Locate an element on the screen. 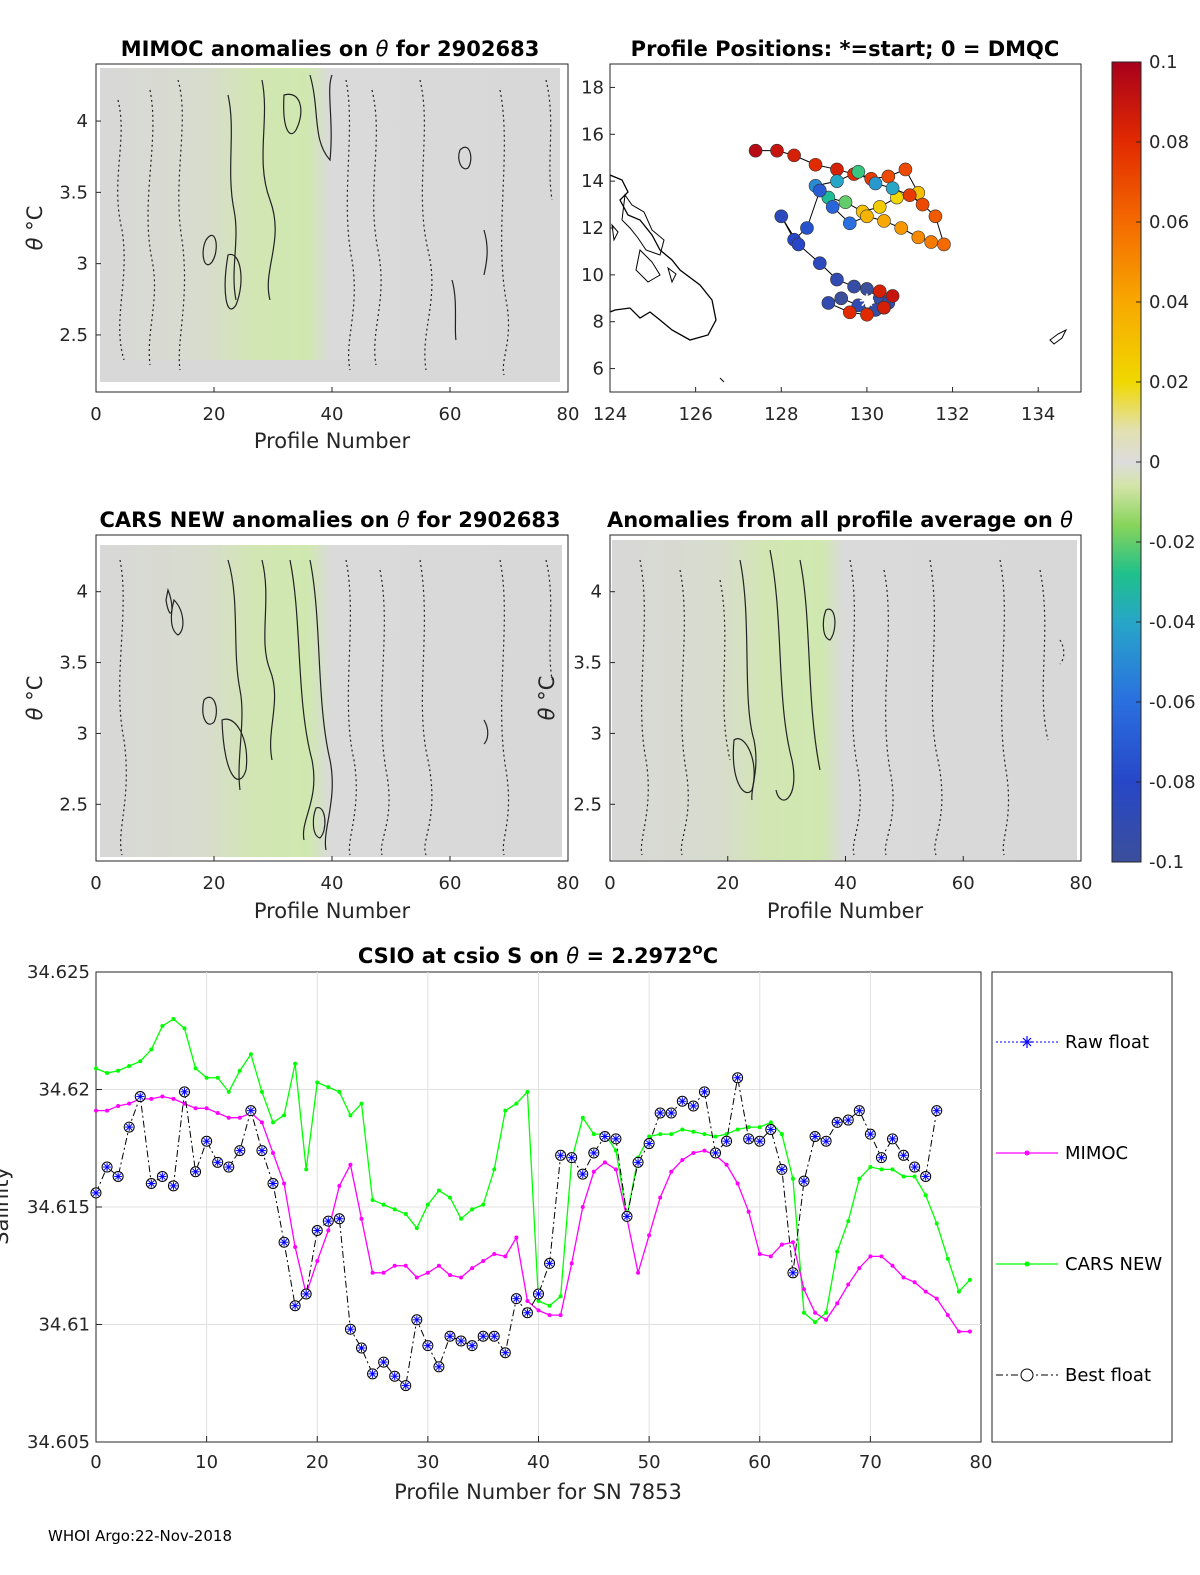 This screenshot has width=1200, height=1575. footer-stamp: WHOI Argo:22-Nov-2018 is located at coordinates (140, 1536).